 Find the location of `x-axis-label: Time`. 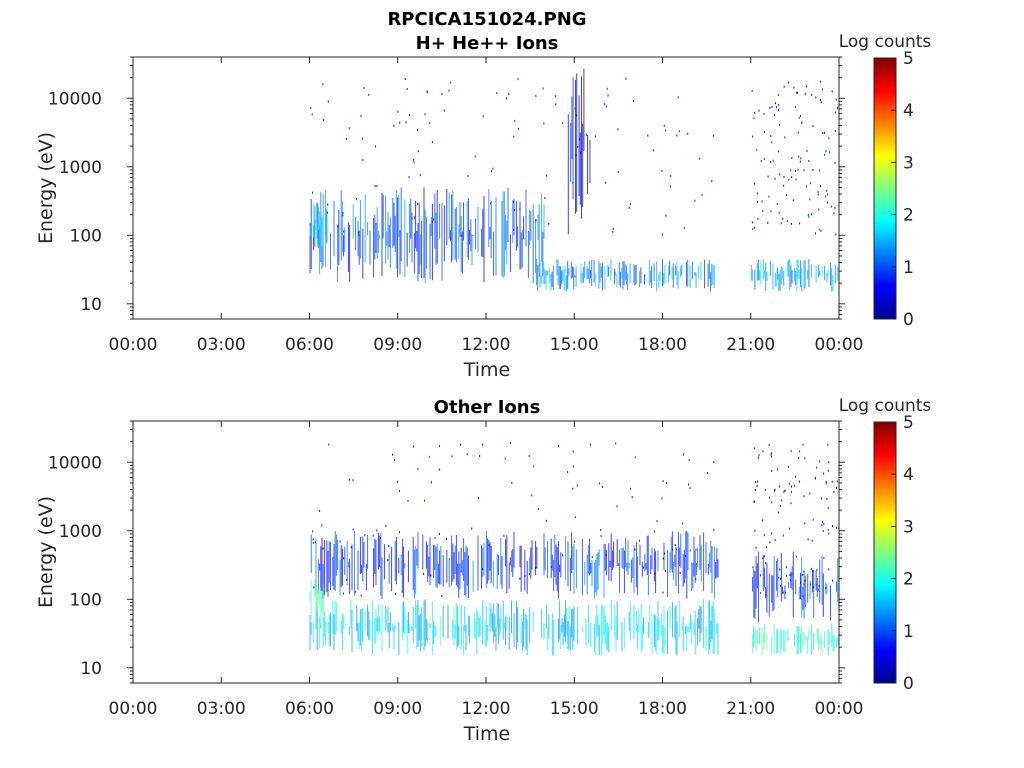

x-axis-label: Time is located at coordinates (487, 370).